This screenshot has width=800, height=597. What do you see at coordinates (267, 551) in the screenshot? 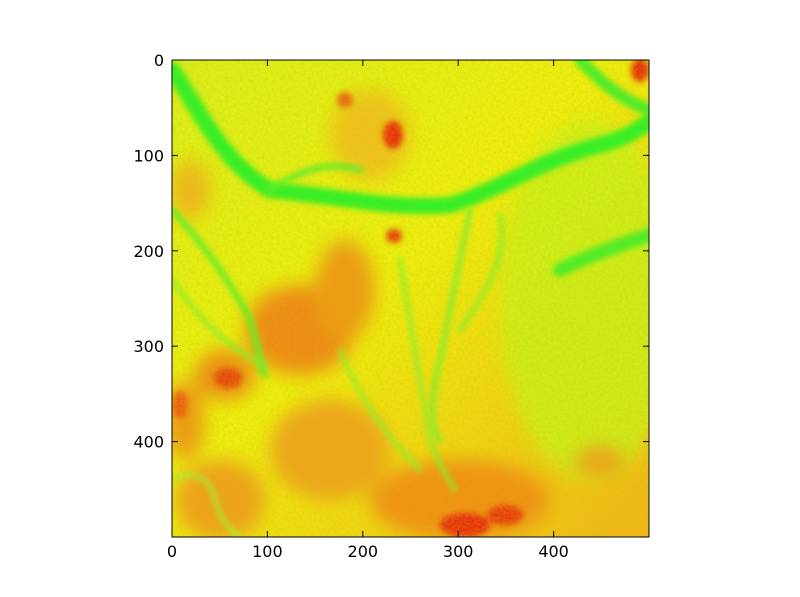
I see `x-tick-label: 100` at bounding box center [267, 551].